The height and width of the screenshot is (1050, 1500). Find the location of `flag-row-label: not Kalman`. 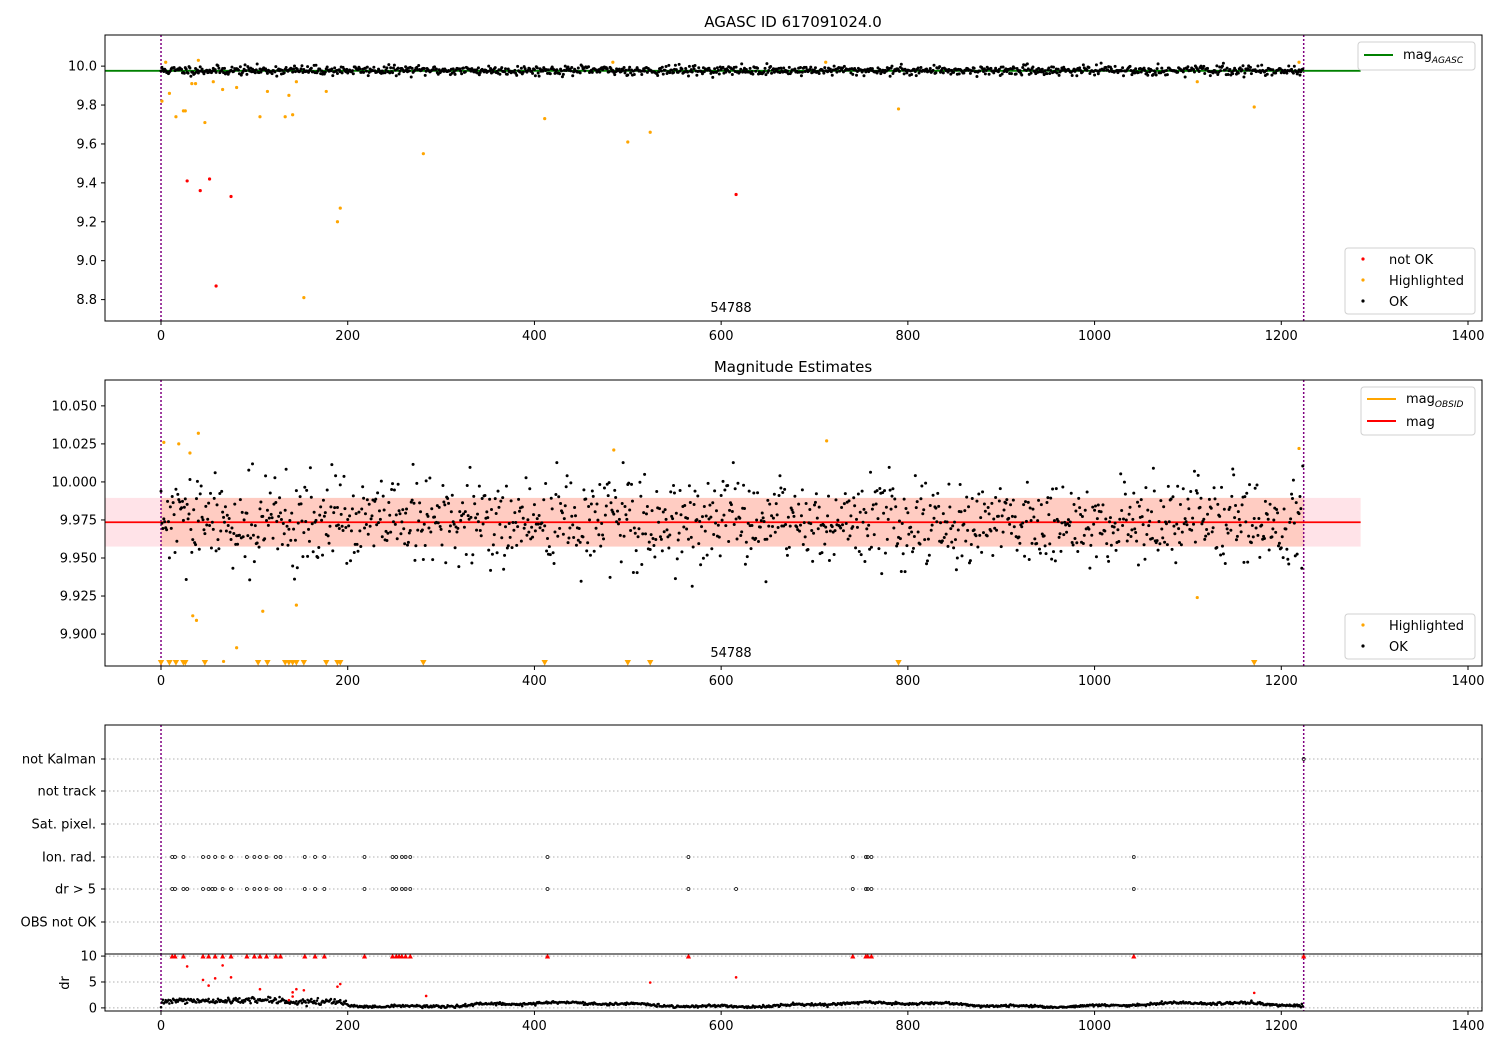

flag-row-label: not Kalman is located at coordinates (59, 760).